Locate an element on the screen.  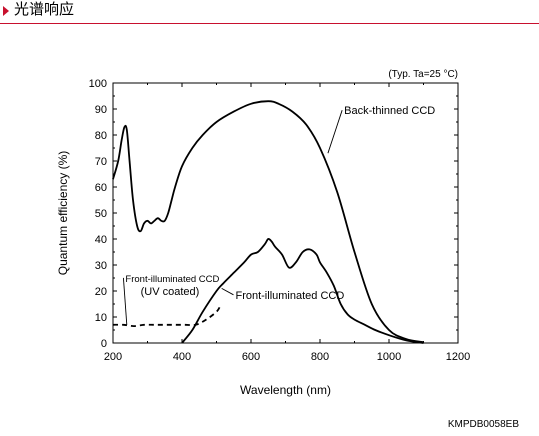
x-tick-label: 200 is located at coordinates (113, 357).